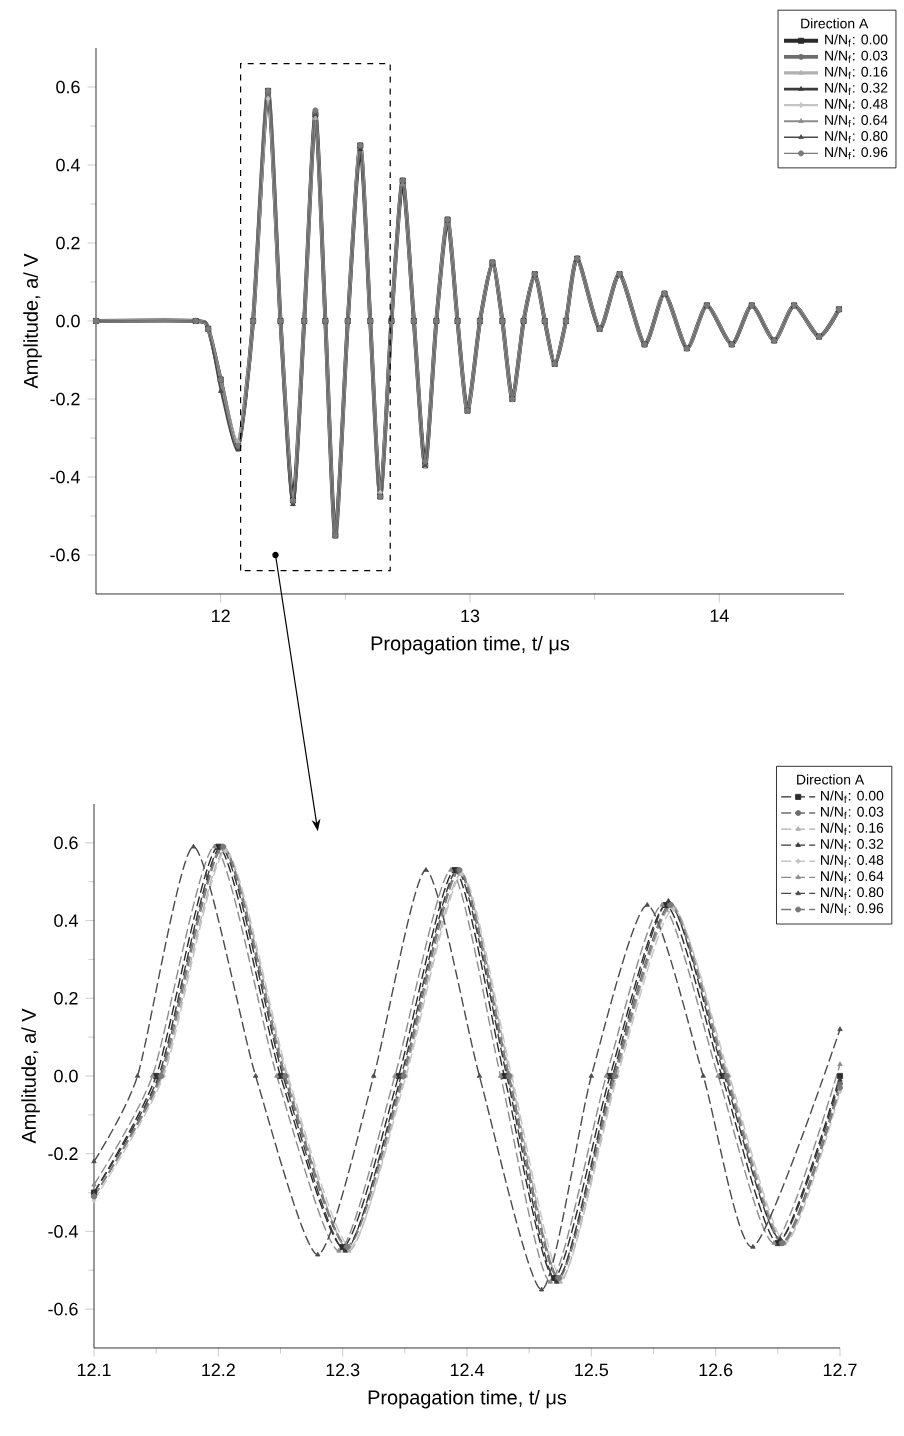  What do you see at coordinates (221, 616) in the screenshot?
I see `x-tick-label: 12` at bounding box center [221, 616].